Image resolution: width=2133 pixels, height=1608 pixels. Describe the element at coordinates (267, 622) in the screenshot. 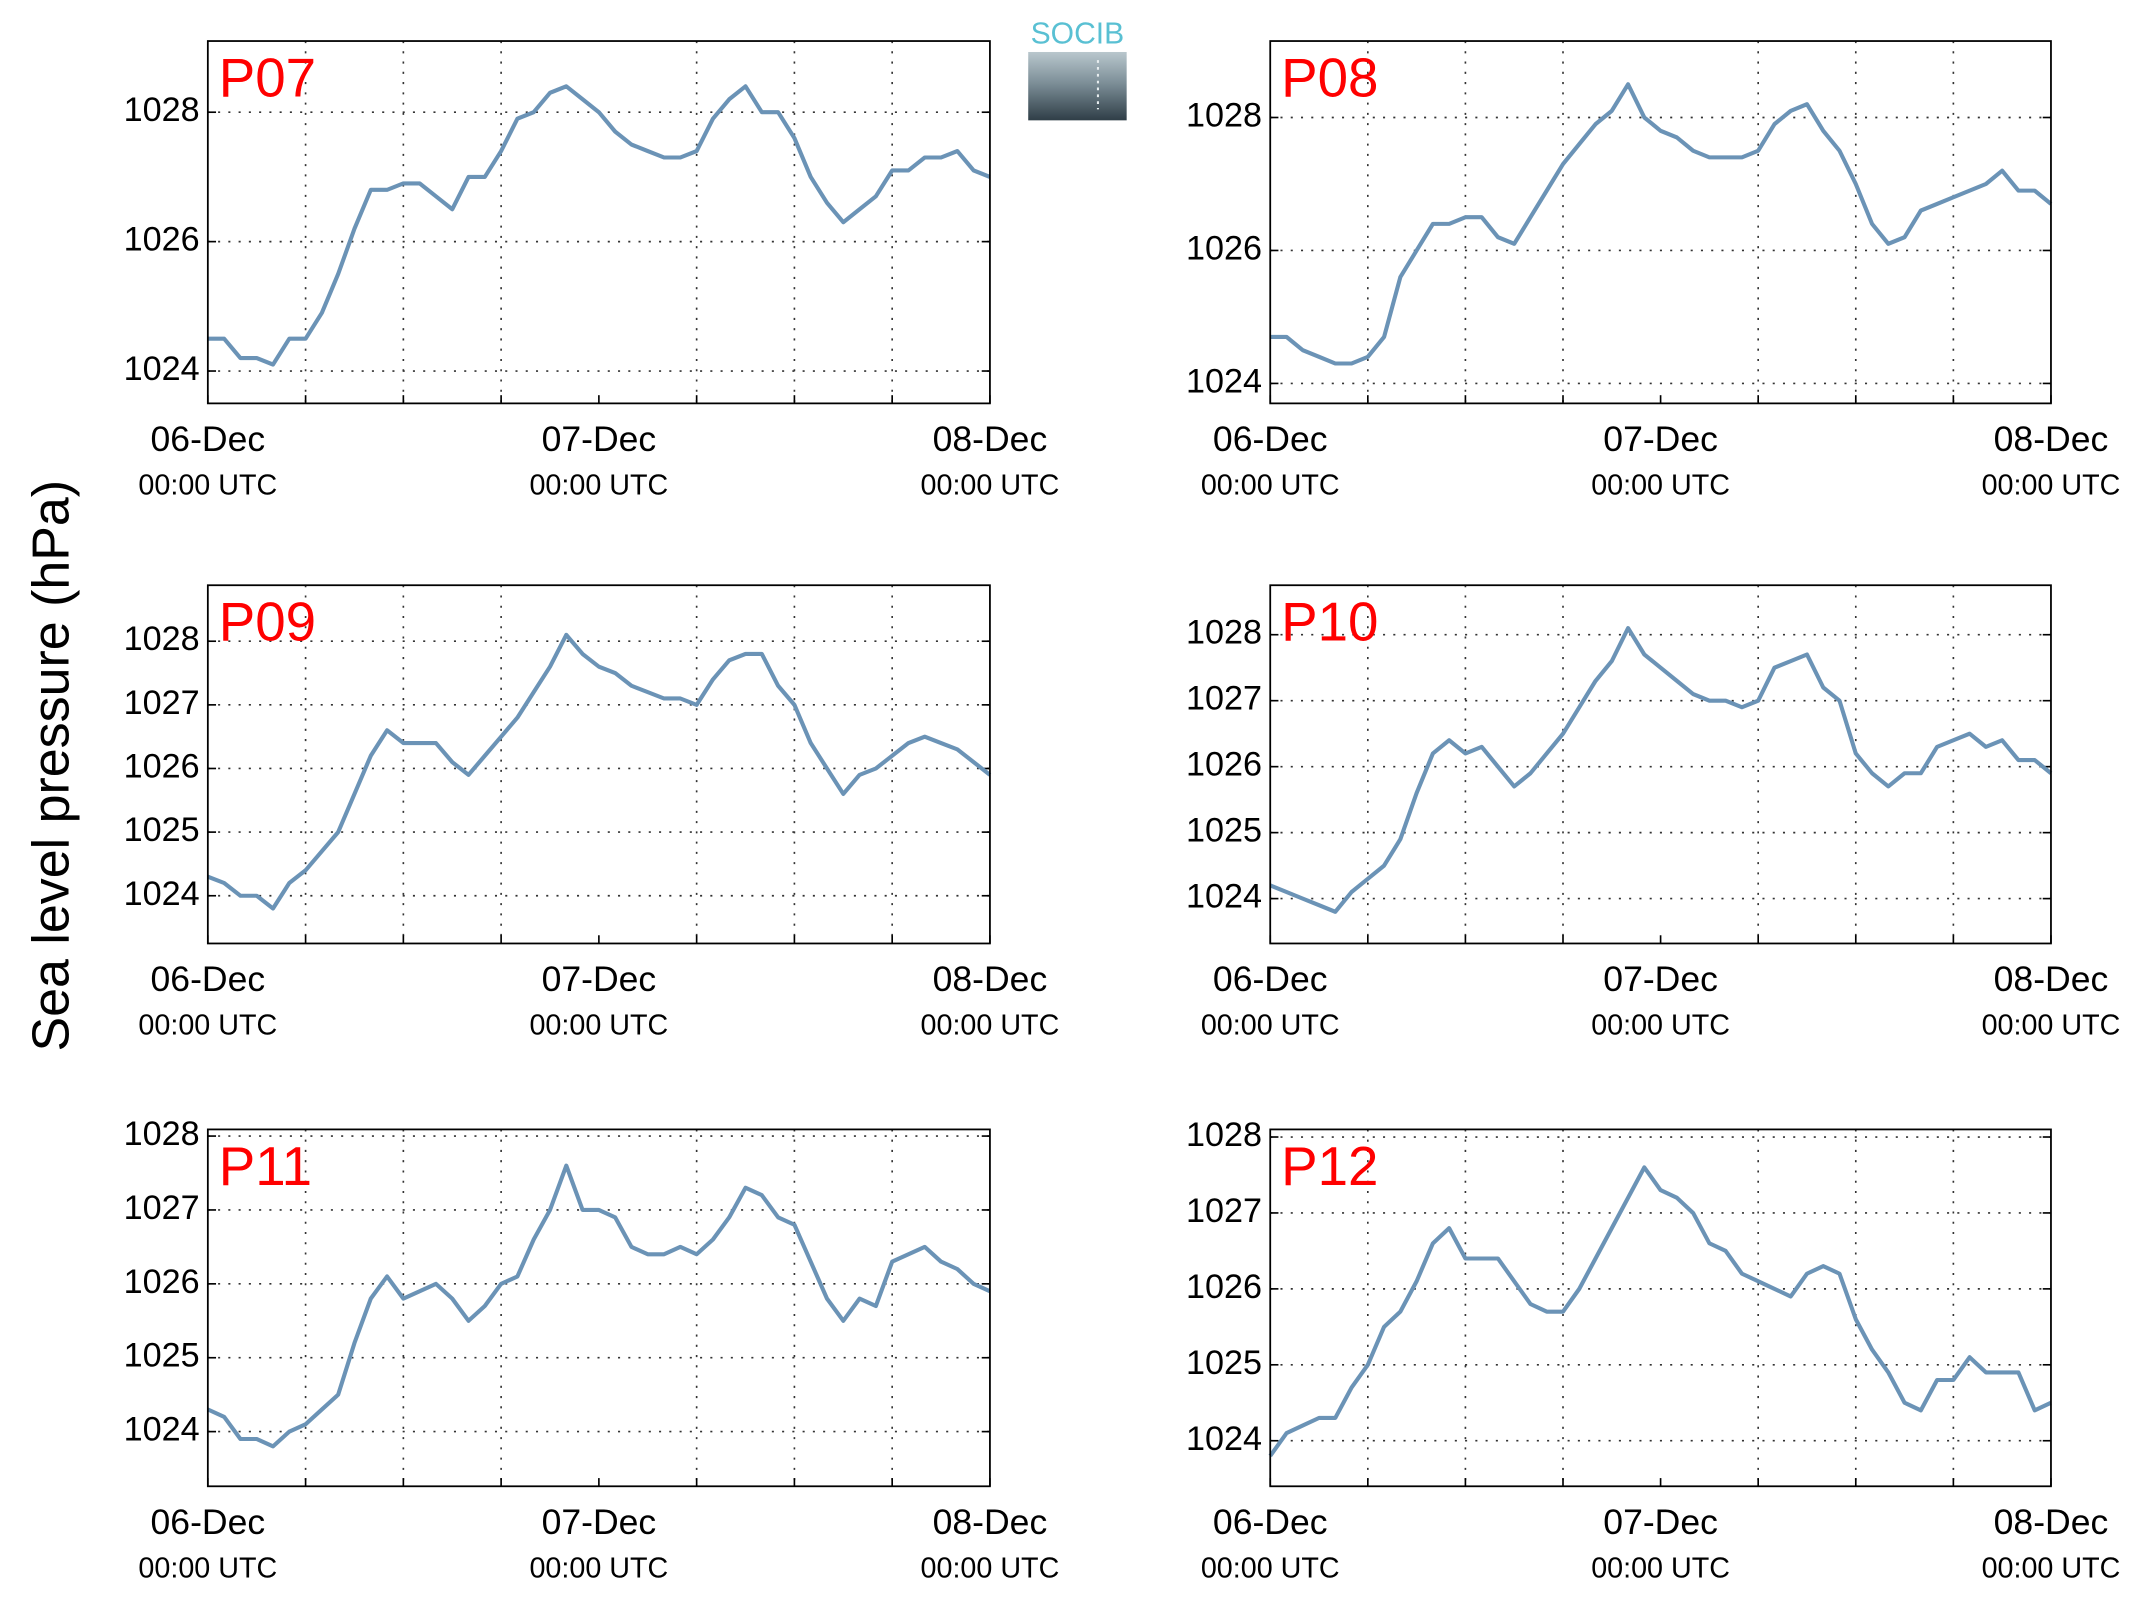

I see `panel-title: P09` at that location.